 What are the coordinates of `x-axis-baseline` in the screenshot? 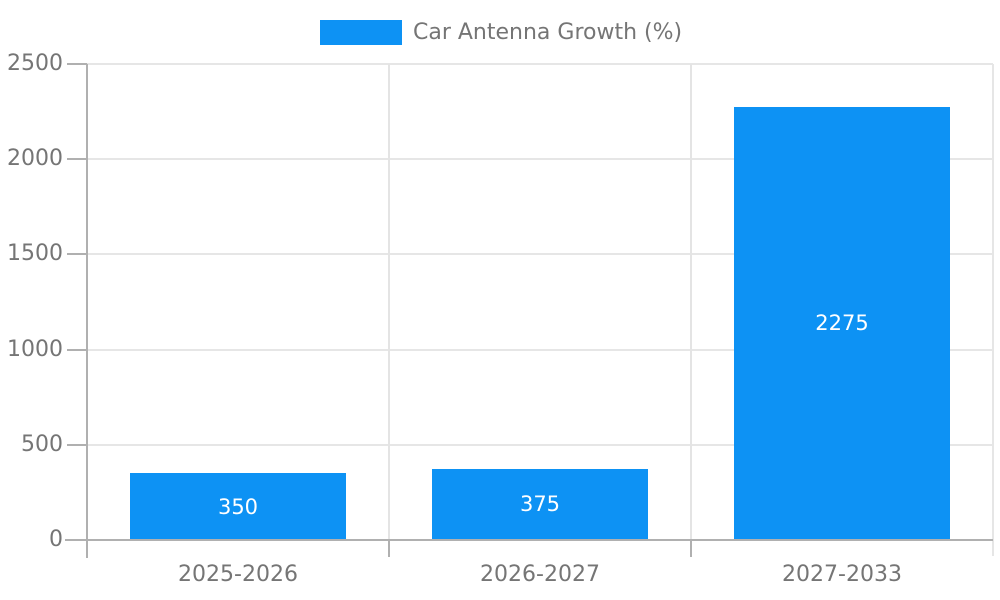 It's located at (529, 540).